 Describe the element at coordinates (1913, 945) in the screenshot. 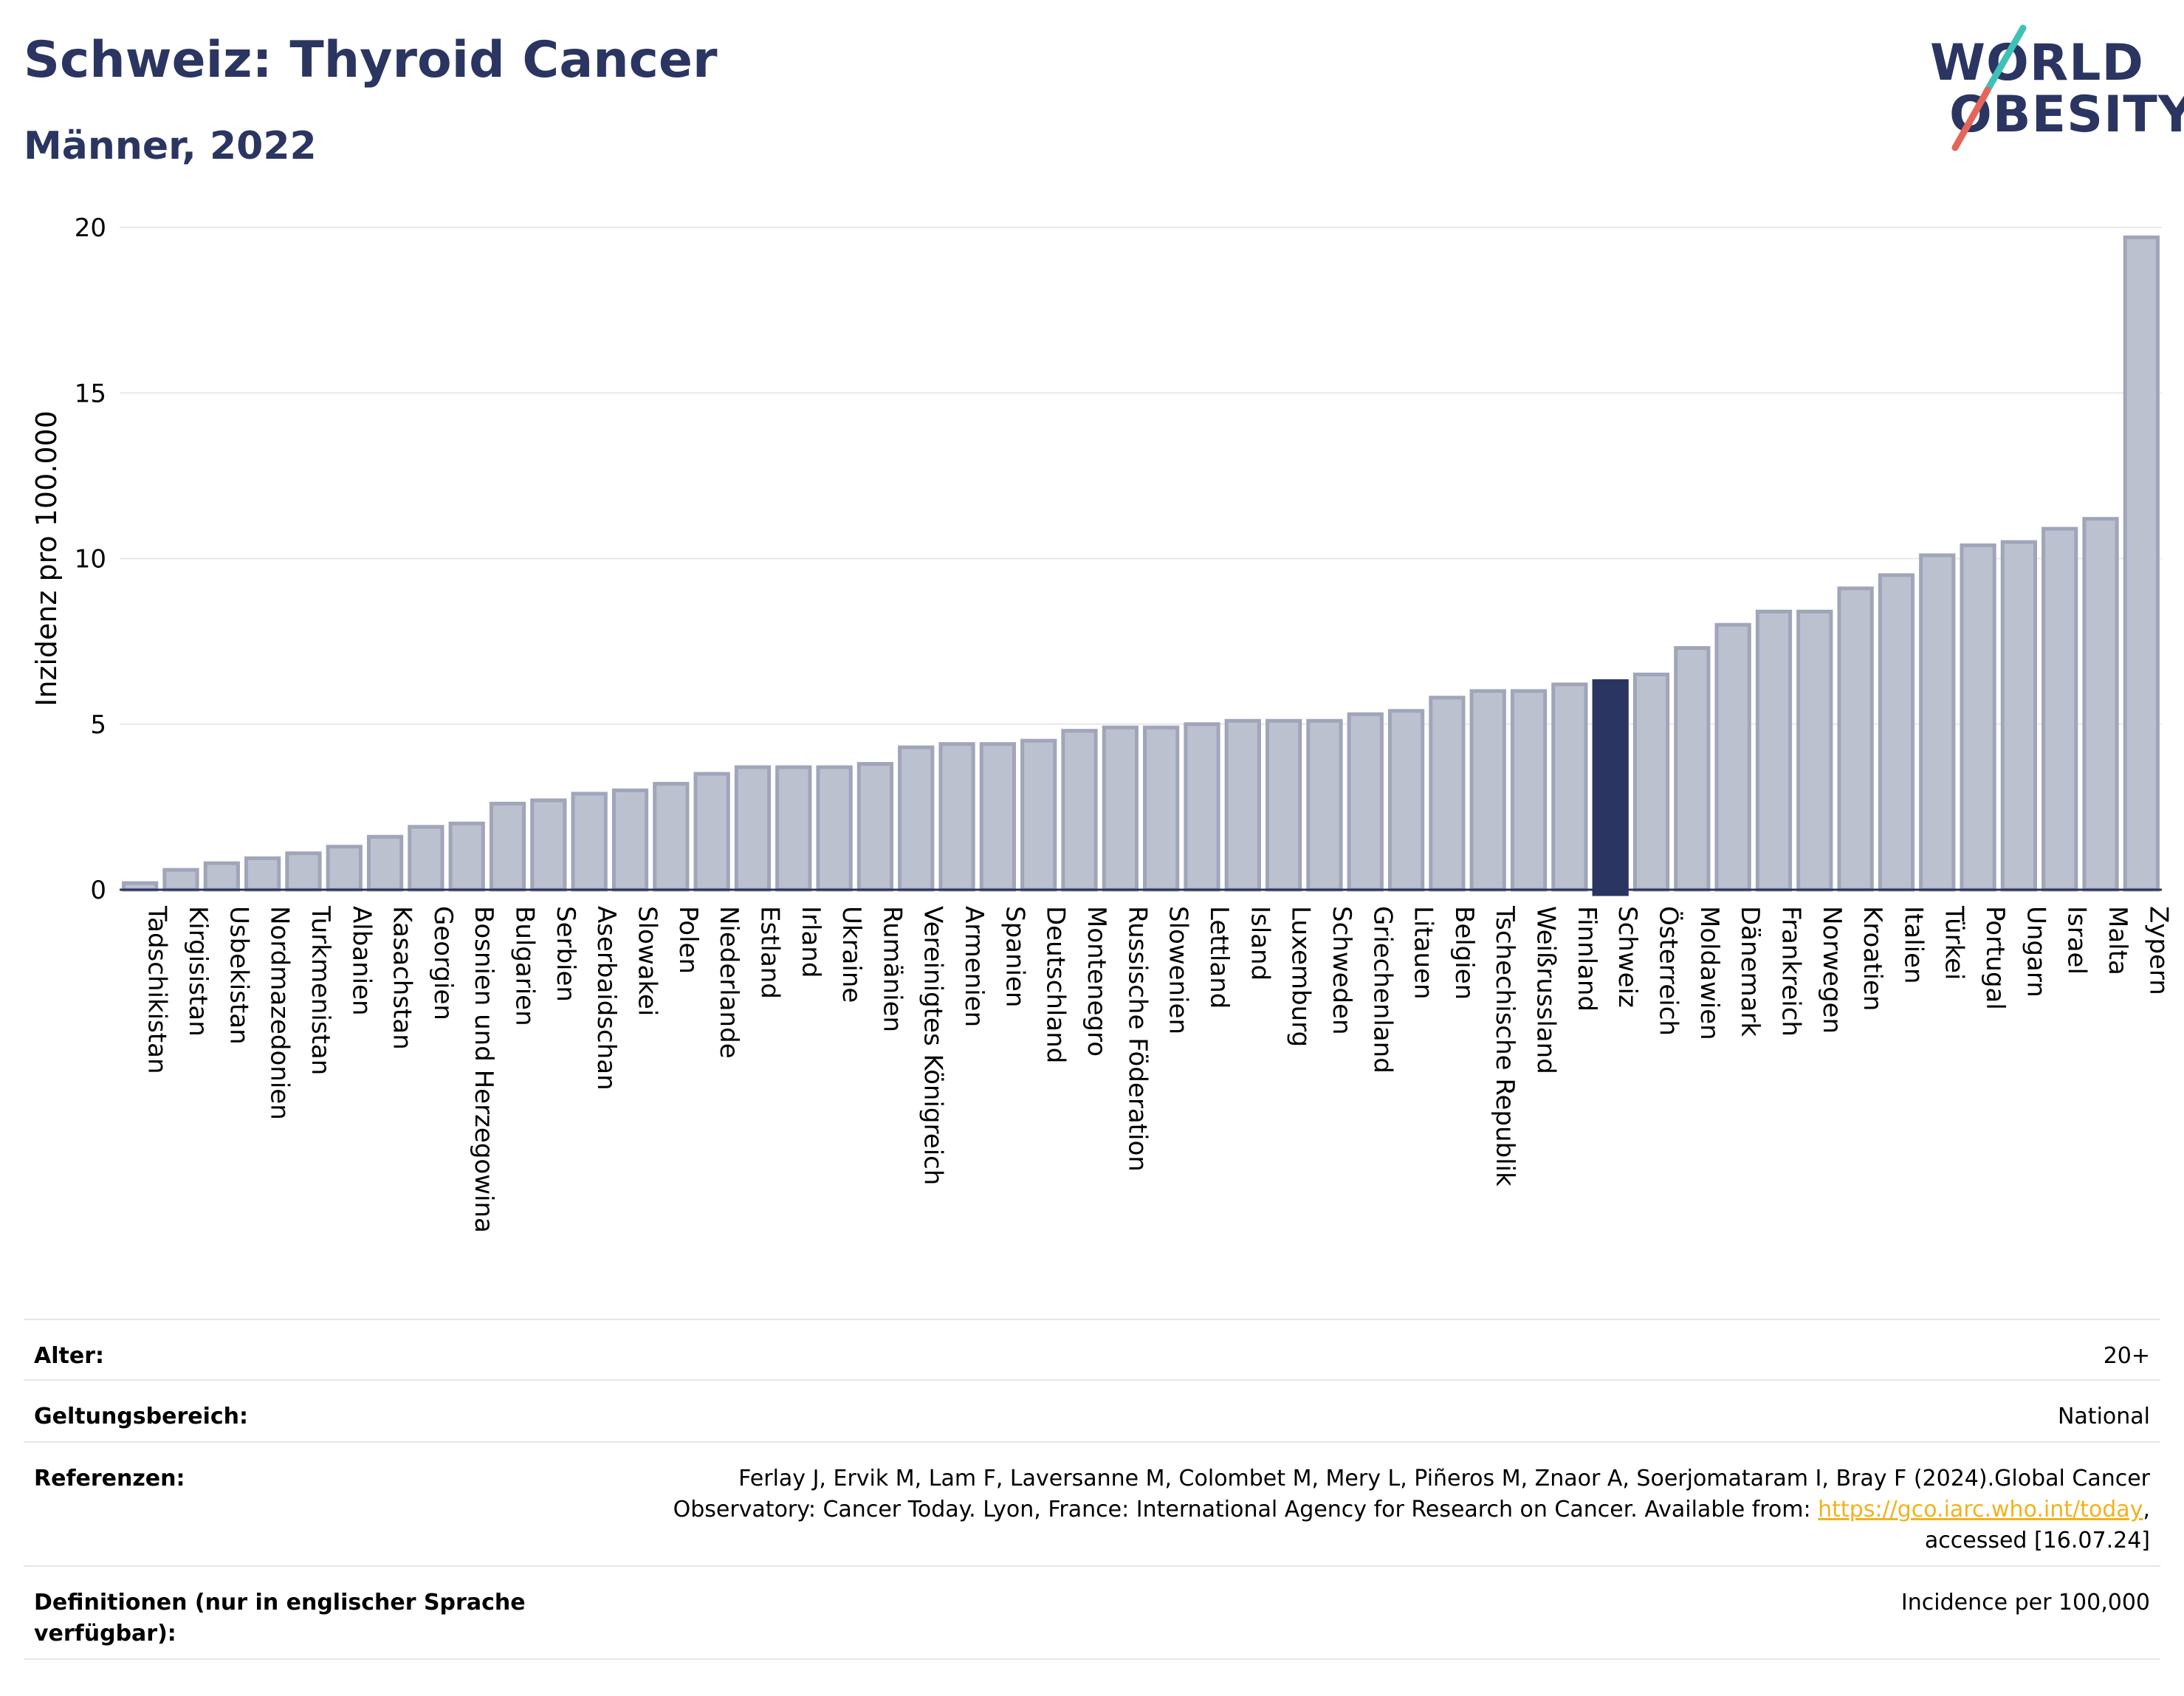

I see `x-tick-label: Italien` at that location.